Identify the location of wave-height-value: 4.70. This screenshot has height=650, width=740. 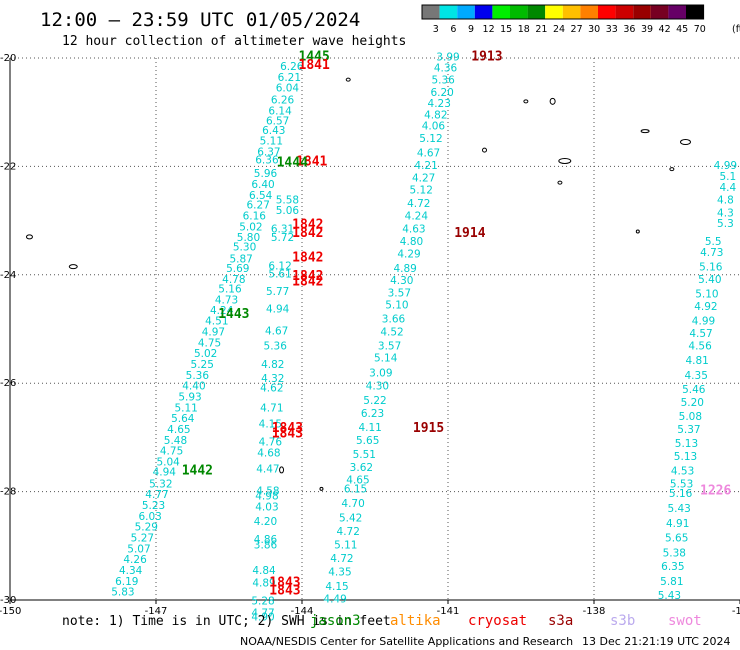
(352, 504).